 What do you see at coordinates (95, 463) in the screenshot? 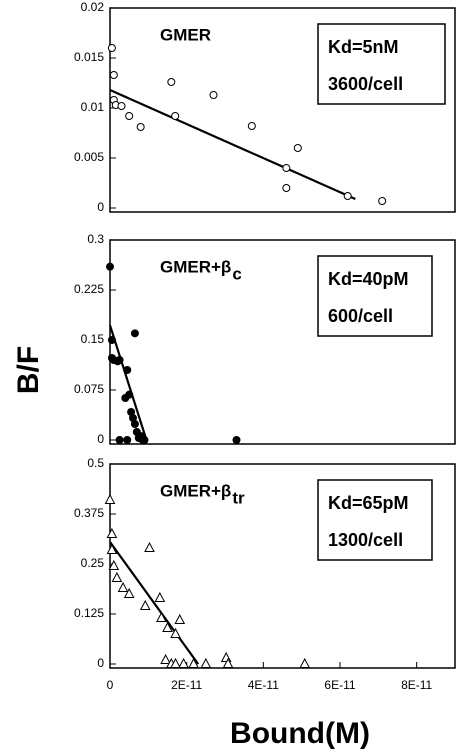
I see `y-tick-label: 0.5` at bounding box center [95, 463].